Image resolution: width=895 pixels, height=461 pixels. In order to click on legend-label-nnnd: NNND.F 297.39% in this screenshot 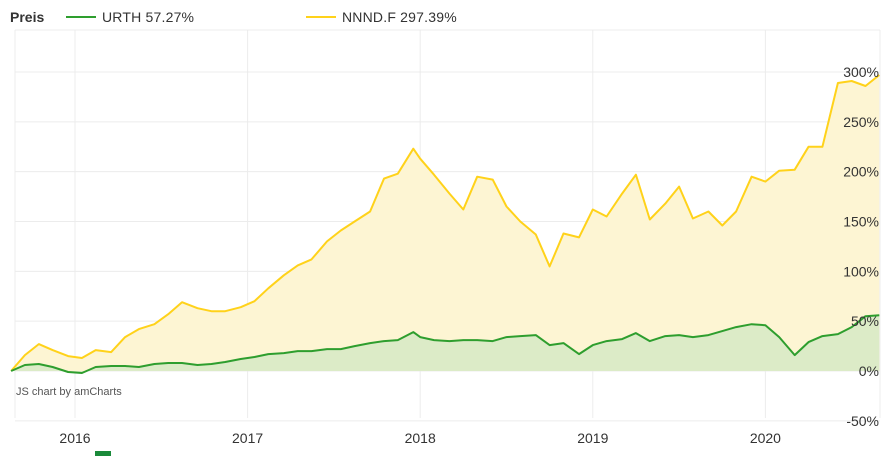, I will do `click(399, 17)`.